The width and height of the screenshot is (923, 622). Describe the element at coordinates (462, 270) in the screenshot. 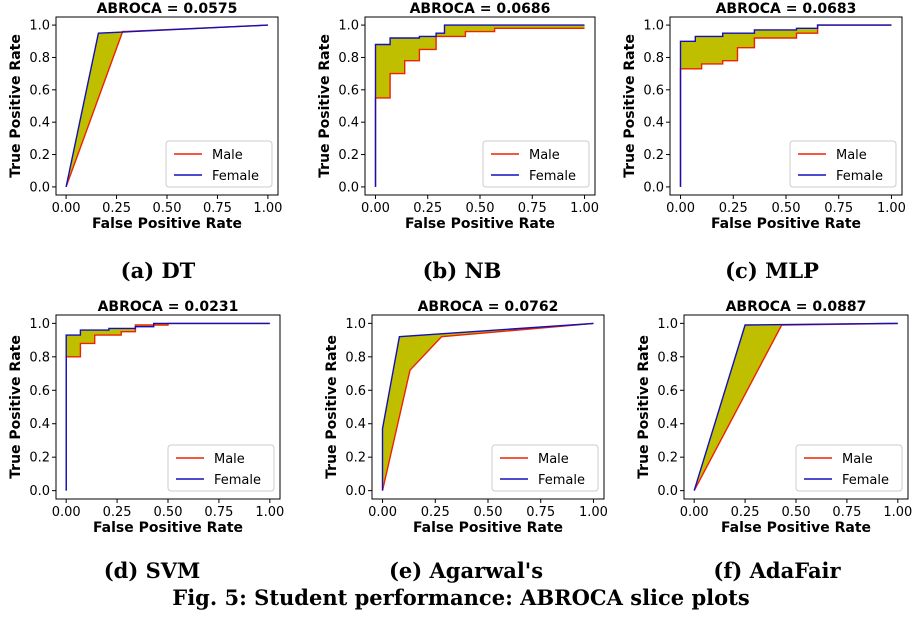

I see `subfigure-caption: (b) NB` at that location.